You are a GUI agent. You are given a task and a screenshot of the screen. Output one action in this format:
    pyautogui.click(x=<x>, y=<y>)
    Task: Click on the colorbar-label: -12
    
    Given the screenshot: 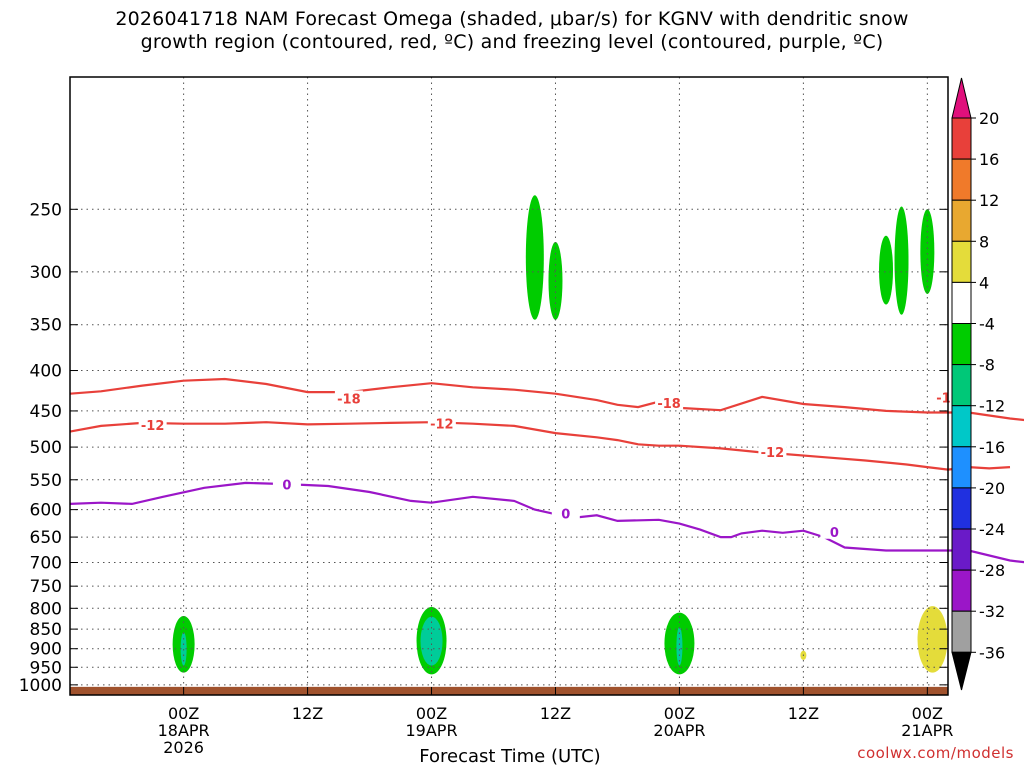 What is the action you would take?
    pyautogui.click(x=992, y=406)
    